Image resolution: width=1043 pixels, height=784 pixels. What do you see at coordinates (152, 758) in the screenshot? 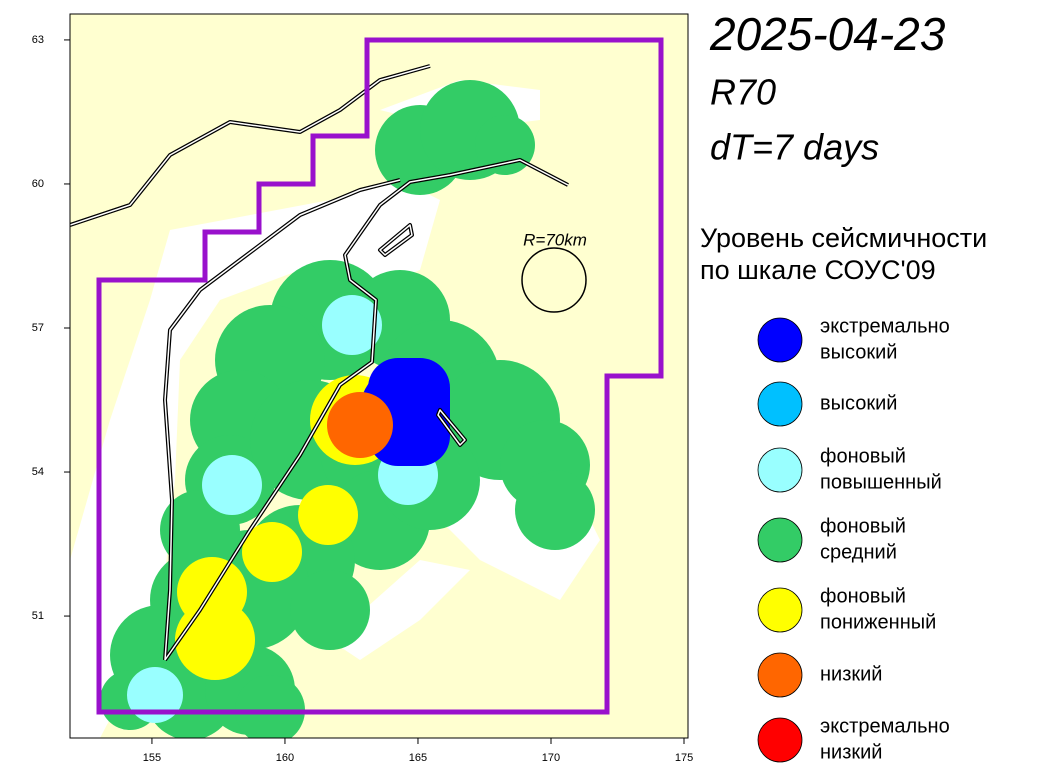
I see `x-tick-label: 155` at bounding box center [152, 758].